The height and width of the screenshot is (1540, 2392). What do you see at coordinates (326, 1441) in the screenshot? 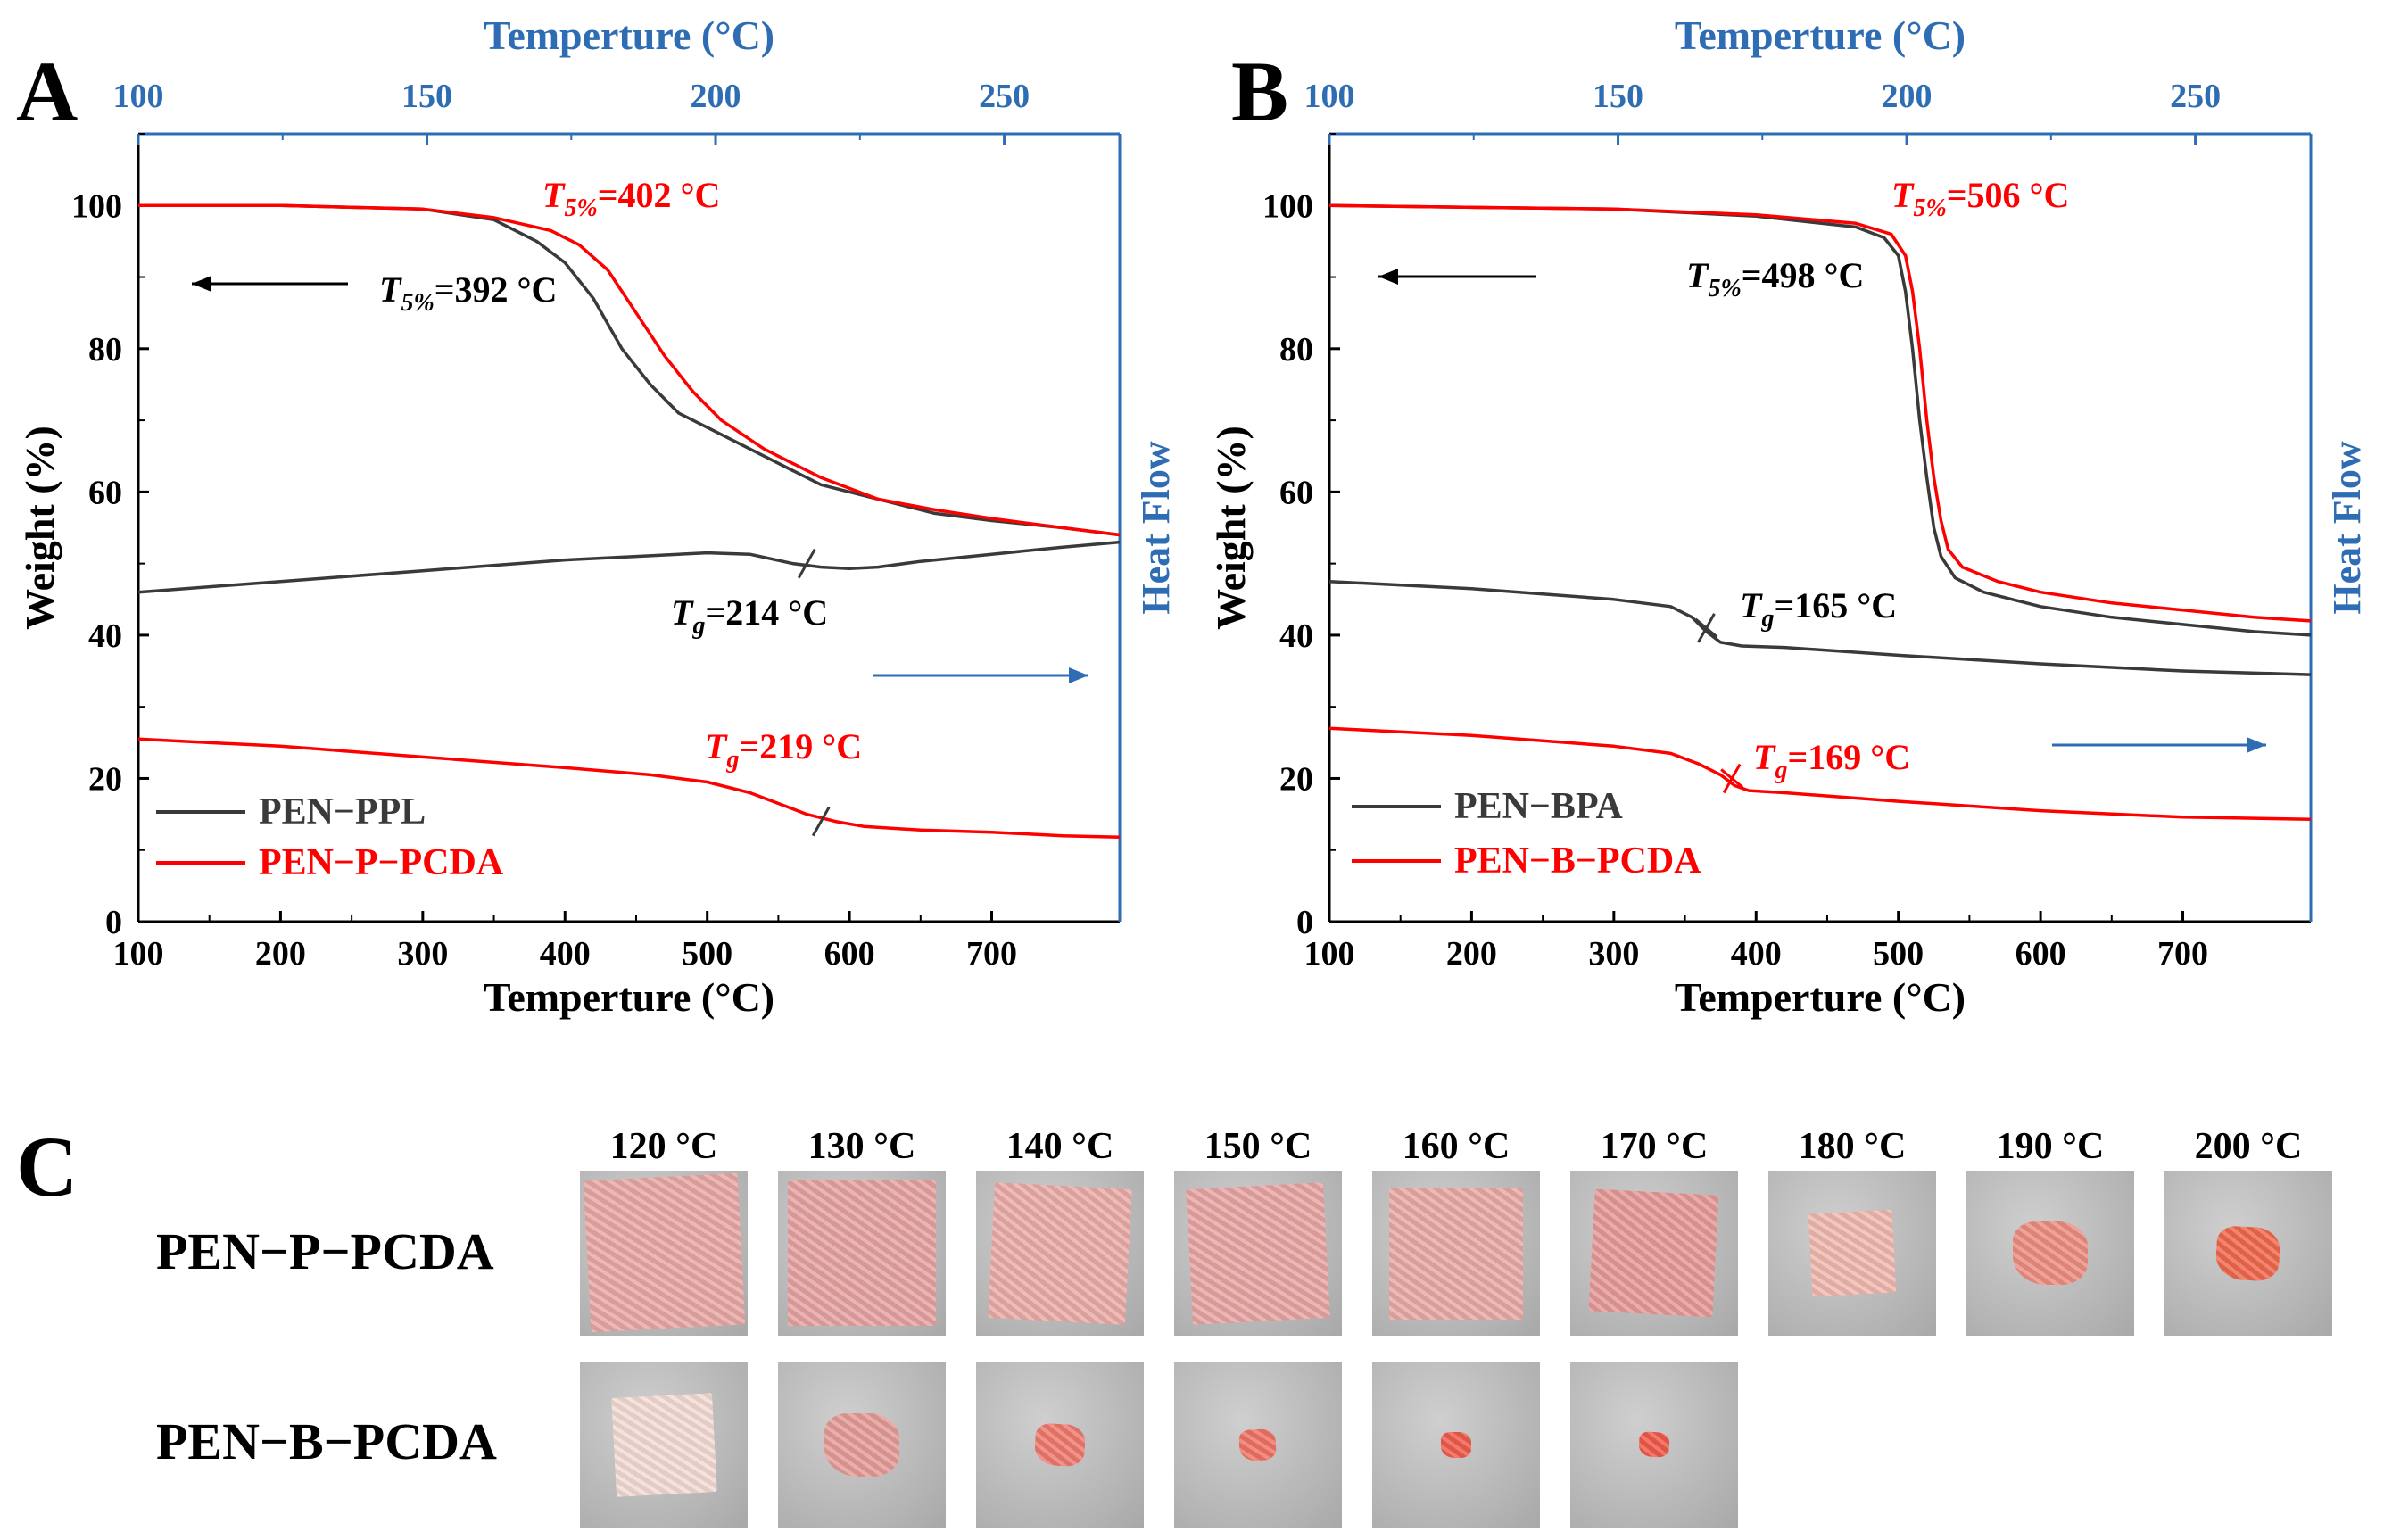
I see `row-label: PEN−B−PCDA` at bounding box center [326, 1441].